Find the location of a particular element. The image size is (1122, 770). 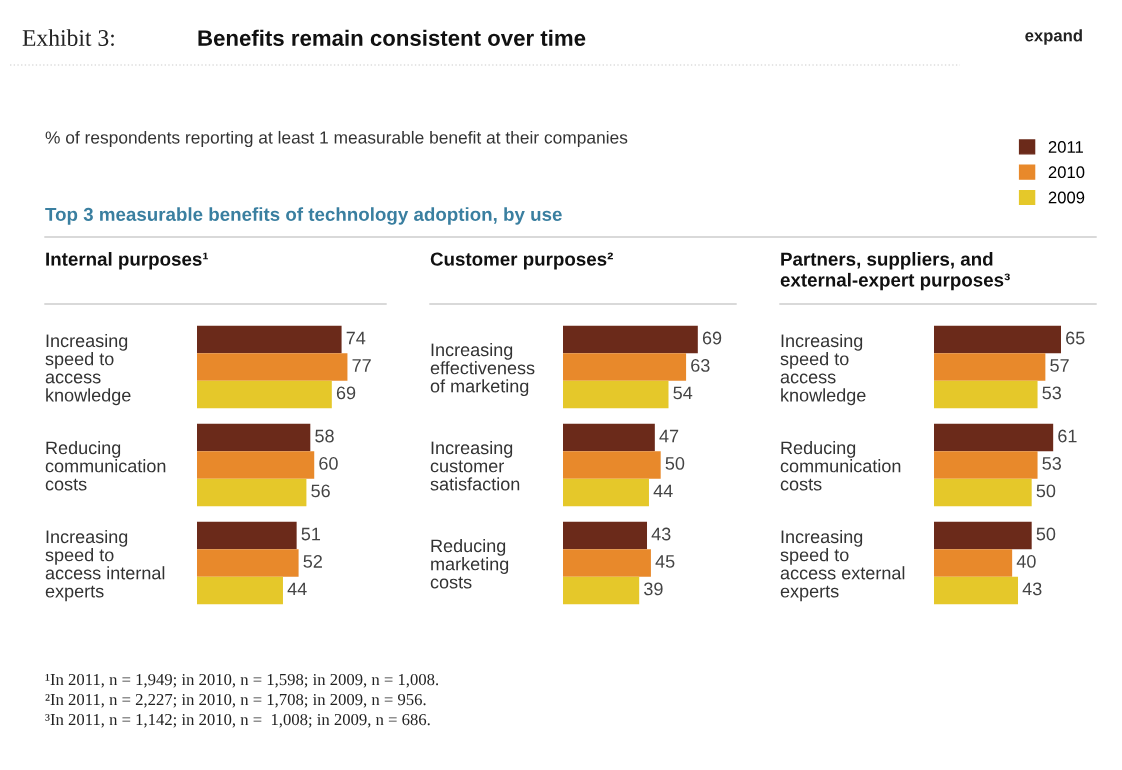

data-label: 45 is located at coordinates (665, 561).